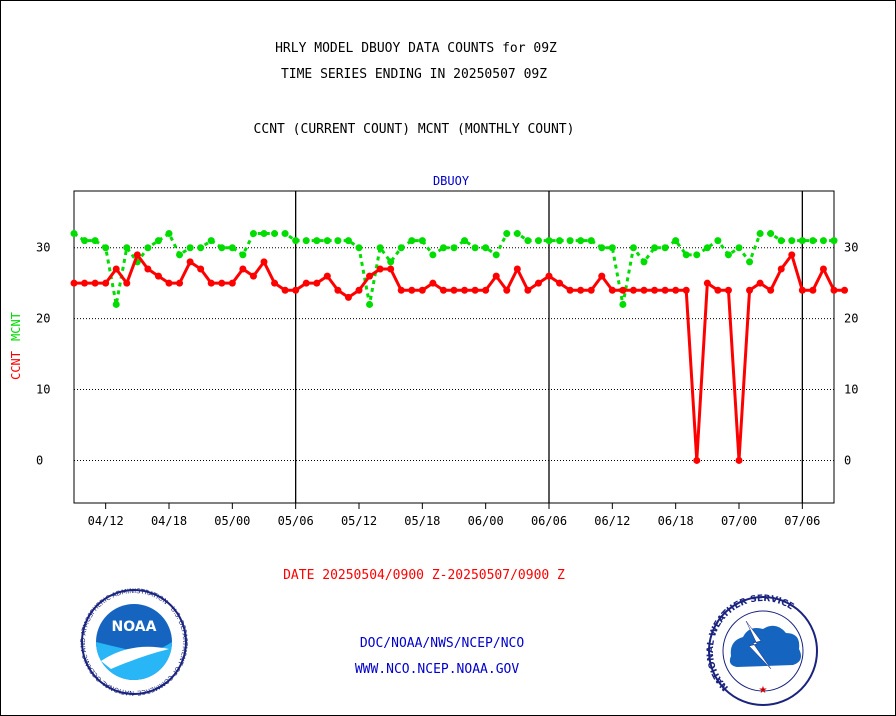 This screenshot has height=716, width=896. I want to click on title-line-1: HRLY MODEL DBUOY DATA COUNTS for 09Z, so click(416, 48).